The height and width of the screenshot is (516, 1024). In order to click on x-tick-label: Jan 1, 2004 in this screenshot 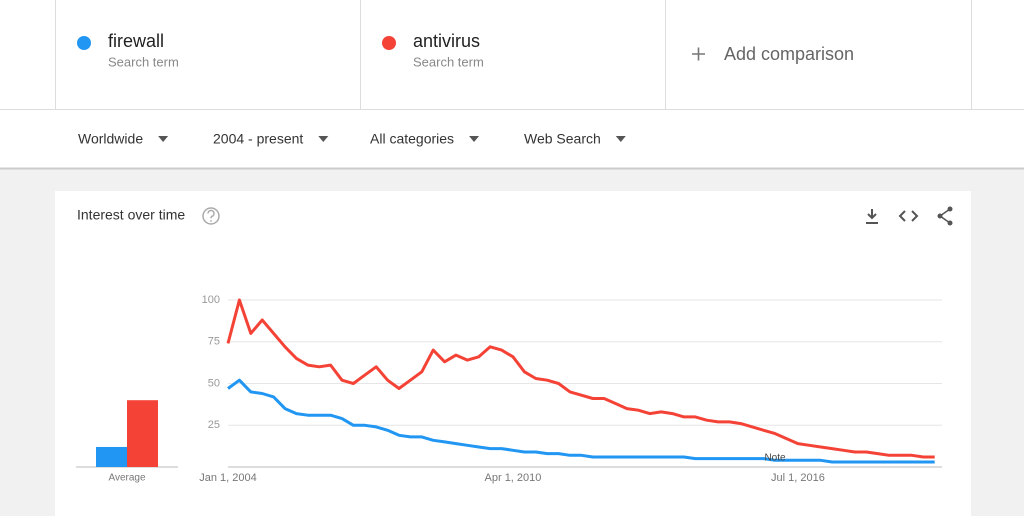, I will do `click(228, 478)`.